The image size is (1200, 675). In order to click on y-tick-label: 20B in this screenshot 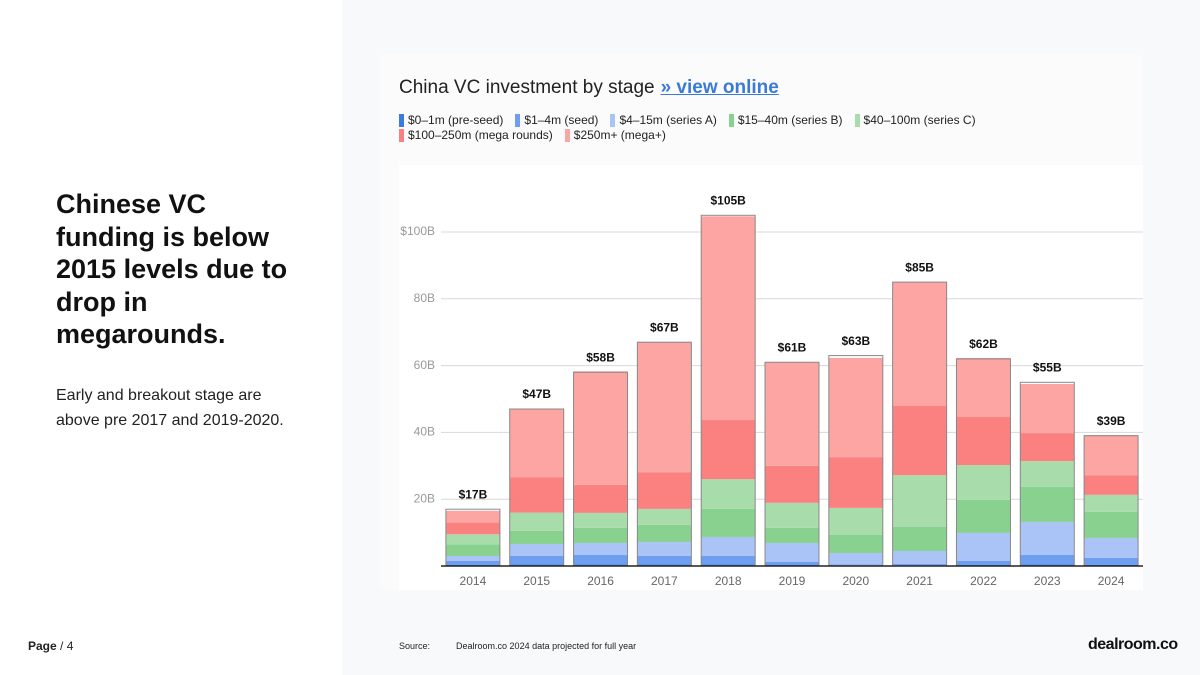, I will do `click(424, 498)`.